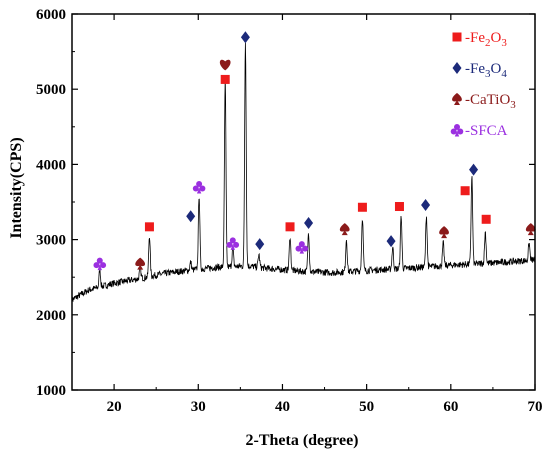 Image resolution: width=550 pixels, height=454 pixels. I want to click on legend-label-0: -Fe2O3, so click(486, 39).